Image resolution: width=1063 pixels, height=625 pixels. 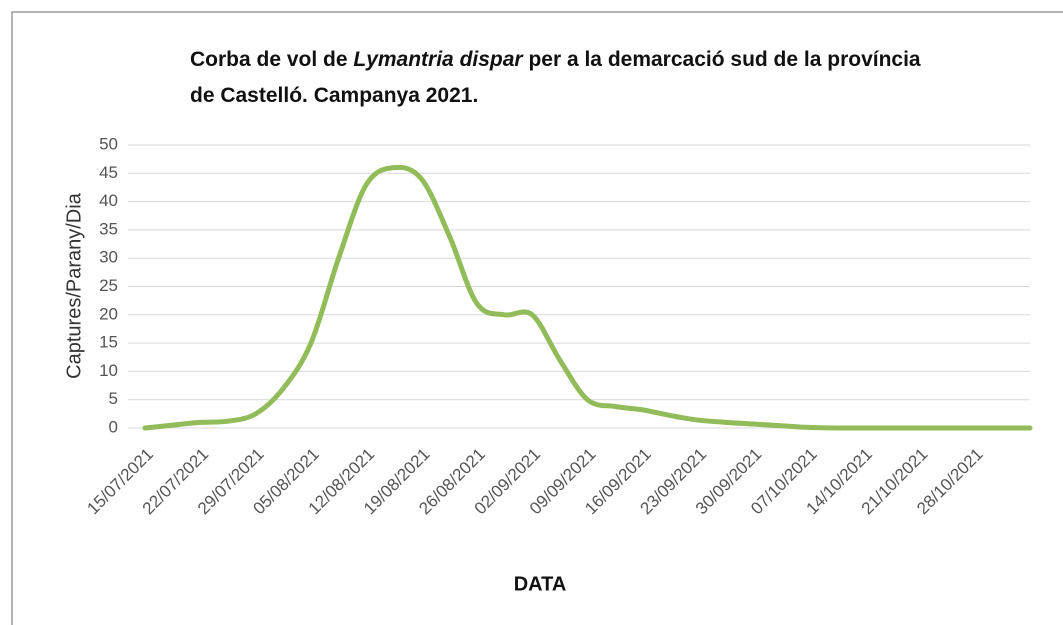 I want to click on y-tick-label: 40, so click(x=108, y=200).